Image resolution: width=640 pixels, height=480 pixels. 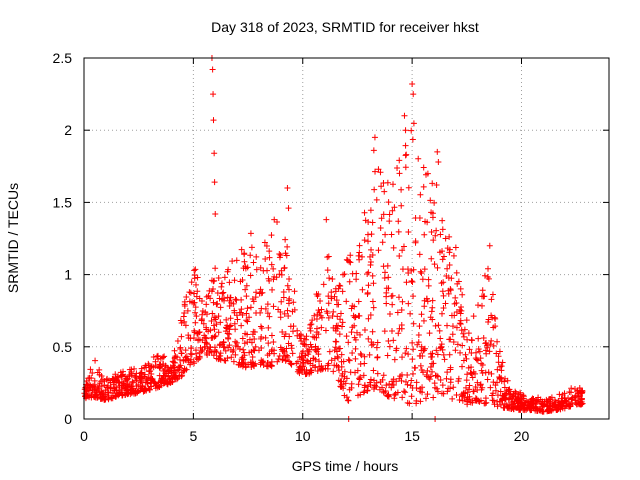 What do you see at coordinates (84, 436) in the screenshot?
I see `x-tick-label: 0` at bounding box center [84, 436].